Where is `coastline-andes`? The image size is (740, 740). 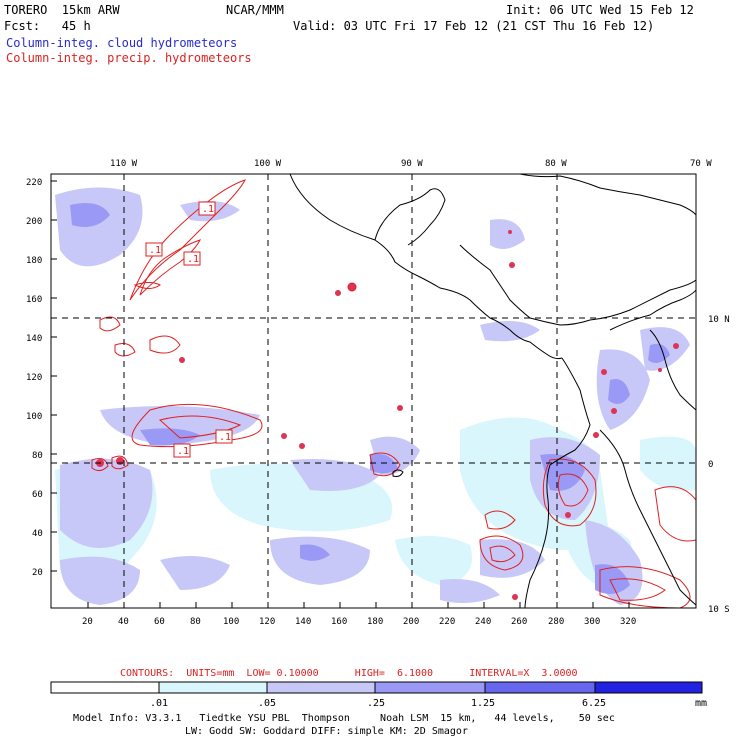 coastline-andes is located at coordinates (647, 517).